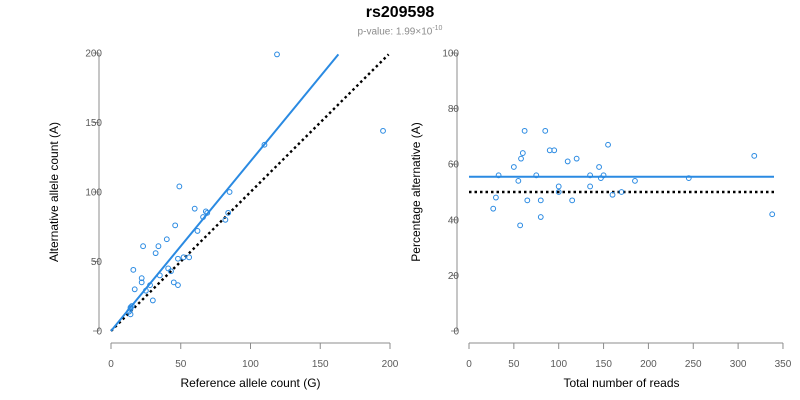 This screenshot has height=400, width=800. What do you see at coordinates (454, 276) in the screenshot?
I see `y-tick-label: 20` at bounding box center [454, 276].